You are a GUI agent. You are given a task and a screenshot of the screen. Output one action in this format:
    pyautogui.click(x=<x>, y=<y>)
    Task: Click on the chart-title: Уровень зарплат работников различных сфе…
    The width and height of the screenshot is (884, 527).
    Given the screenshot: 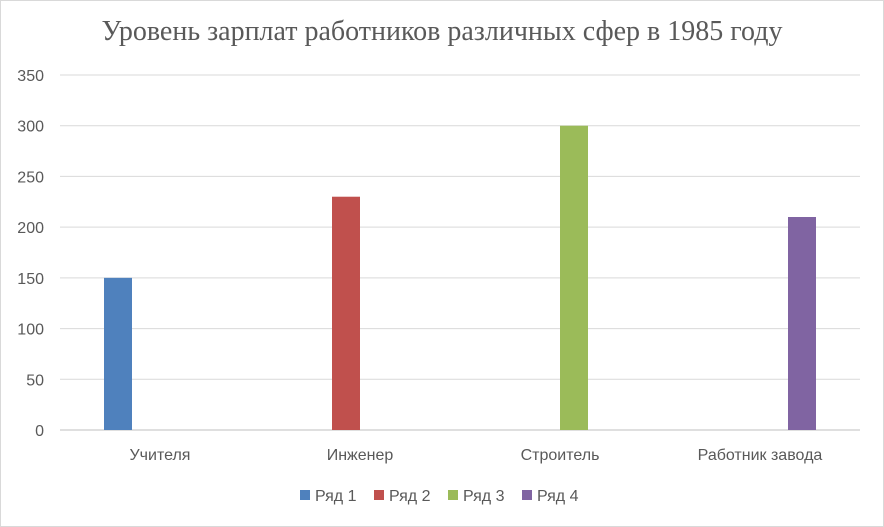 What is the action you would take?
    pyautogui.click(x=442, y=31)
    